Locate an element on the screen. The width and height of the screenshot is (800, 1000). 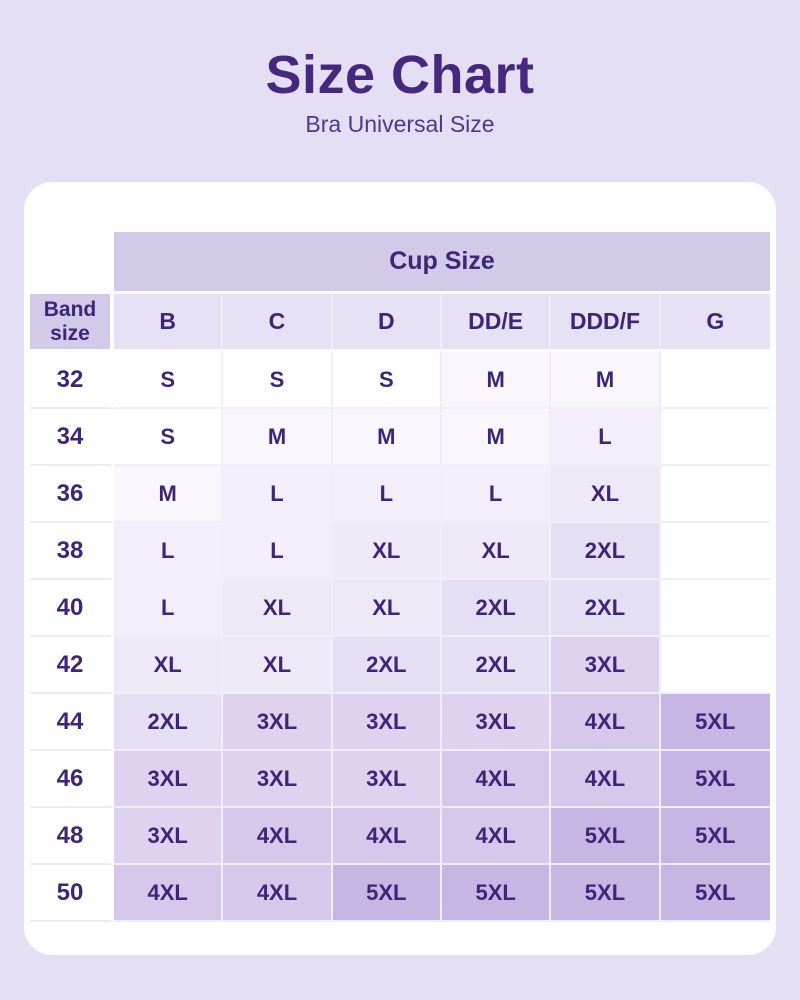
band-size-cell: 48 is located at coordinates (72, 837).